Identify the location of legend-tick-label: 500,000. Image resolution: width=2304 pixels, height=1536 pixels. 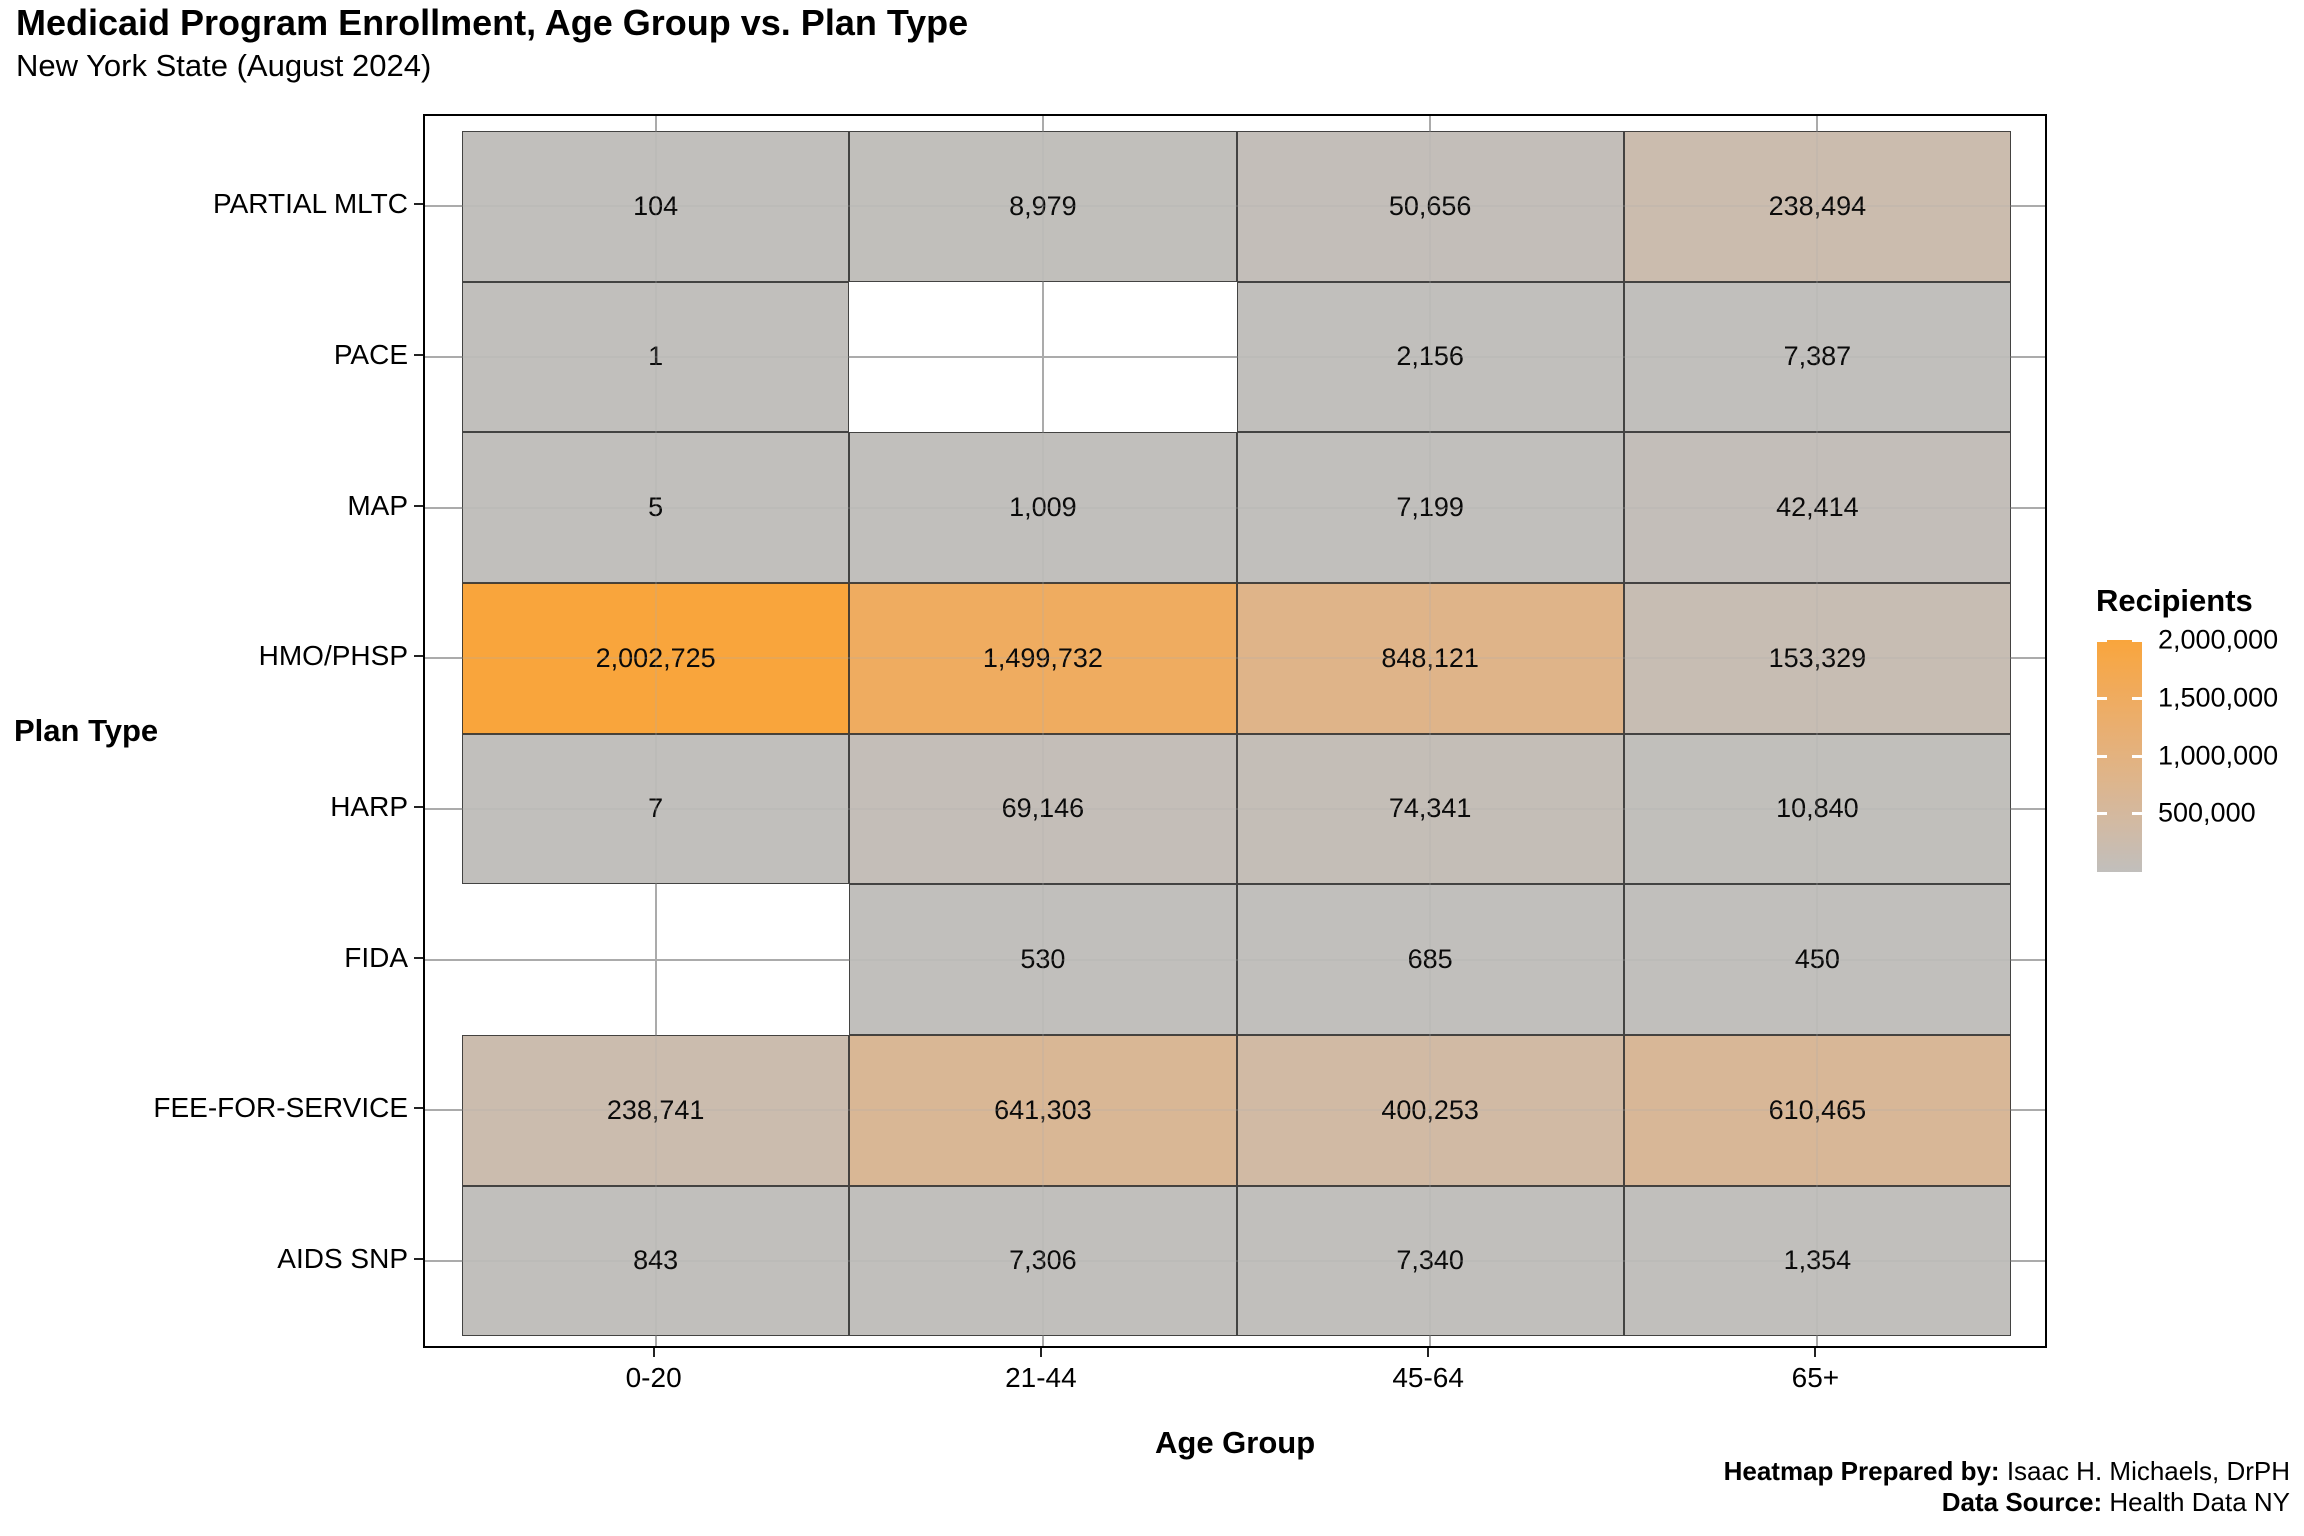
(2207, 812).